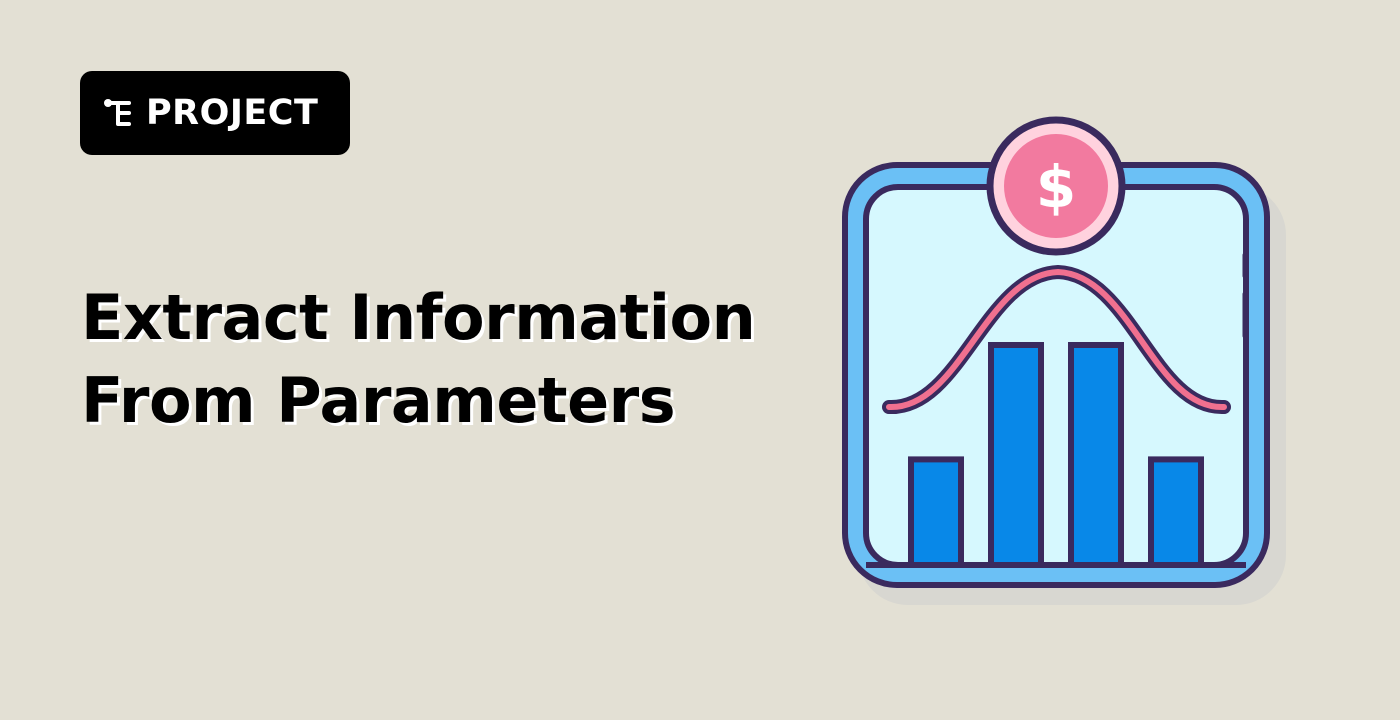 Image resolution: width=1400 pixels, height=720 pixels. Describe the element at coordinates (232, 112) in the screenshot. I see `badge-label: PROJECT` at that location.